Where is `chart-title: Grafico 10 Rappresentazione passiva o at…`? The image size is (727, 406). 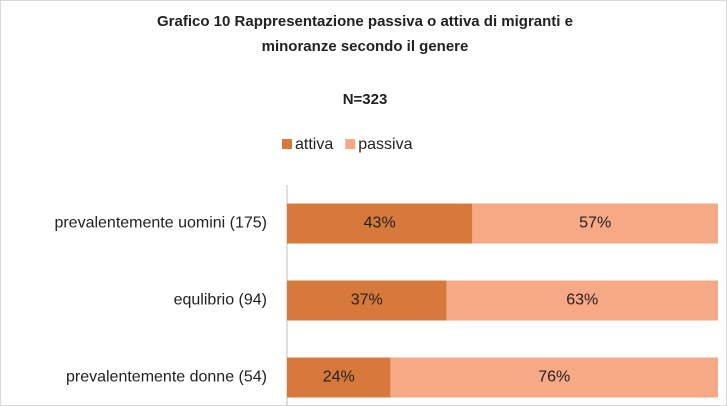 chart-title: Grafico 10 Rappresentazione passiva o at… is located at coordinates (365, 21).